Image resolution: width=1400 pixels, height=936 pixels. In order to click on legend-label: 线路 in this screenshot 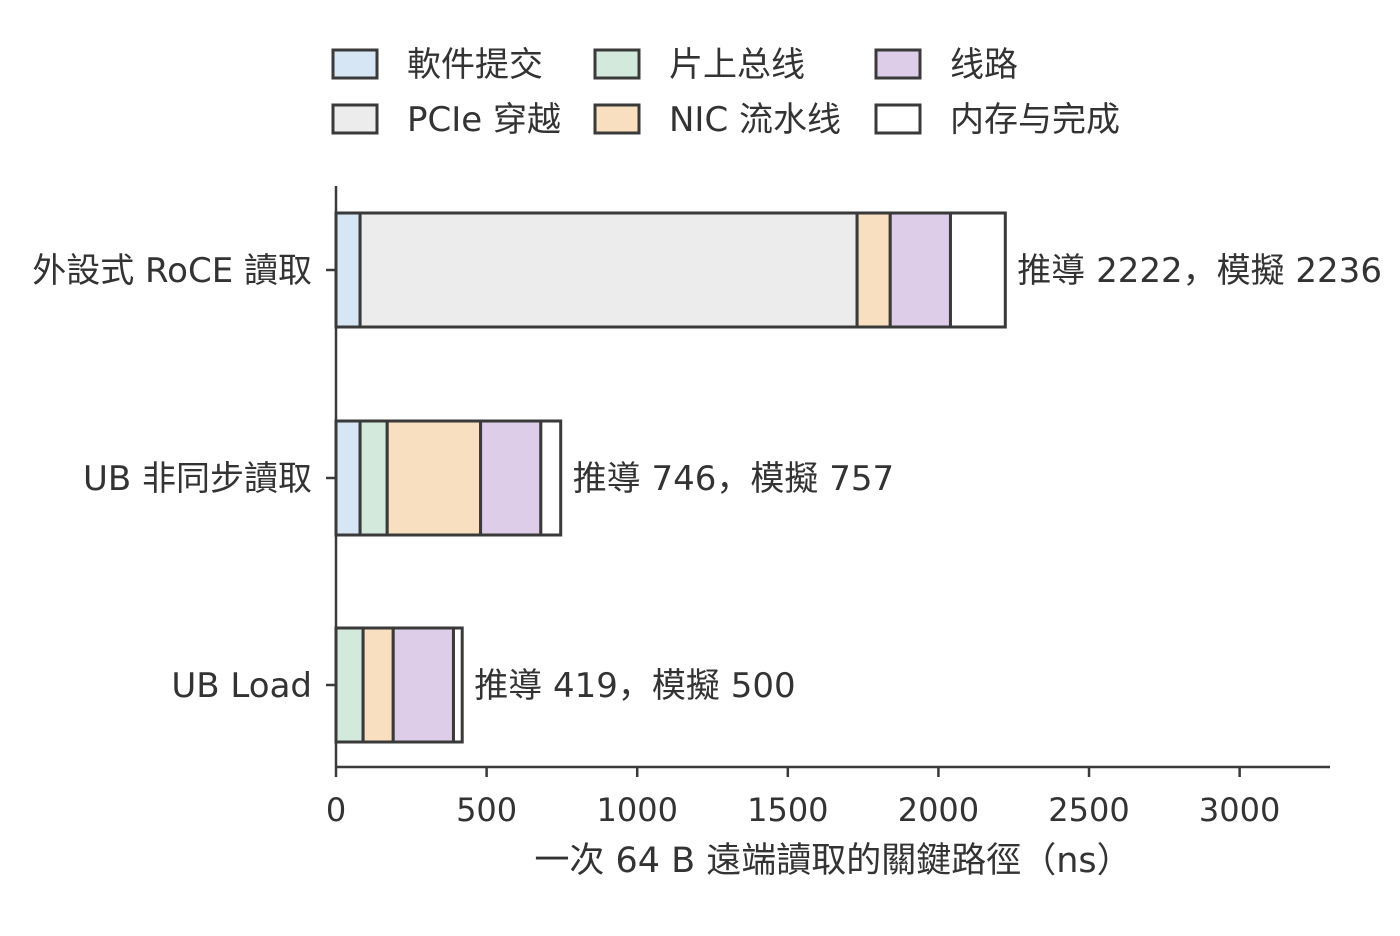, I will do `click(984, 65)`.